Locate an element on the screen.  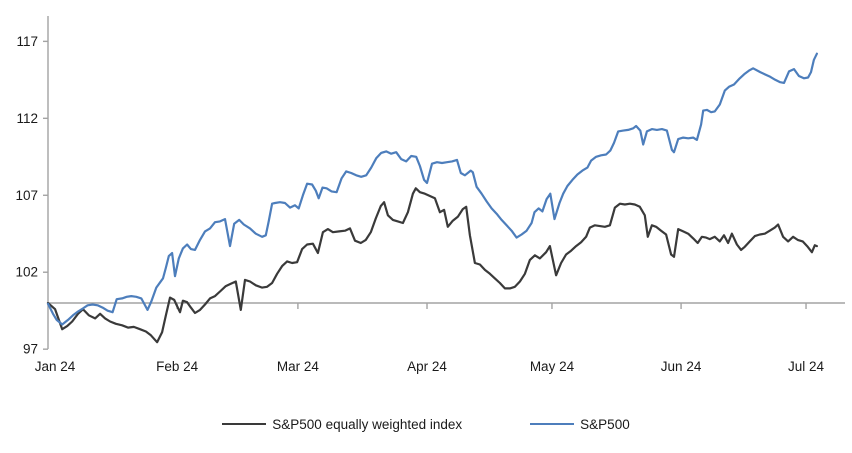
y-axis: 97 102 107 112 117 is located at coordinates (32, 186).